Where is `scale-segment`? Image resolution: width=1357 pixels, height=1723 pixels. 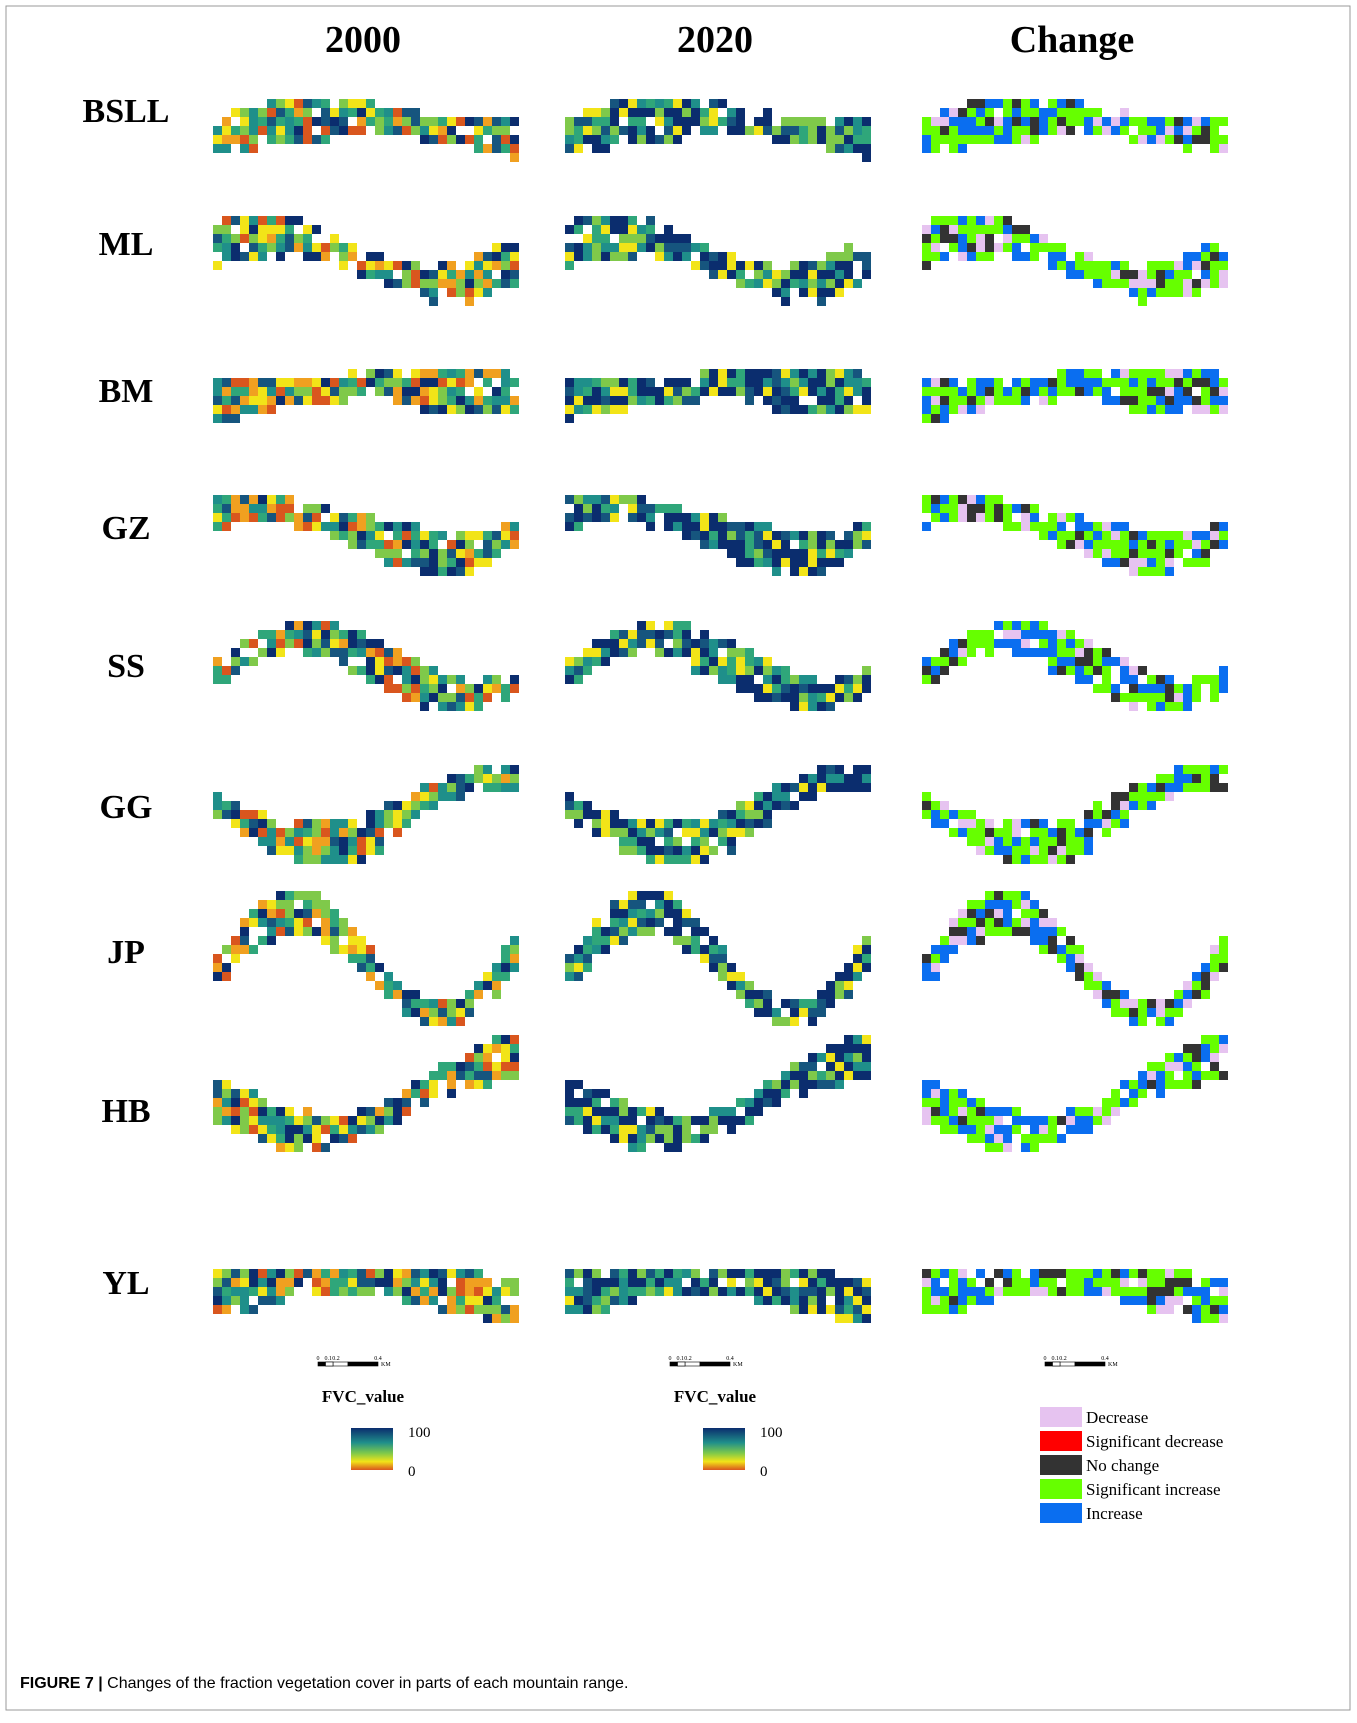
scale-segment is located at coordinates (1057, 1364).